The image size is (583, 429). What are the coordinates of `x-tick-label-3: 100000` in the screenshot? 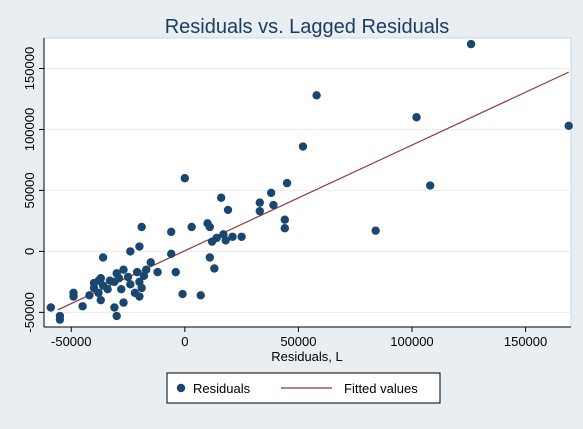 It's located at (411, 341).